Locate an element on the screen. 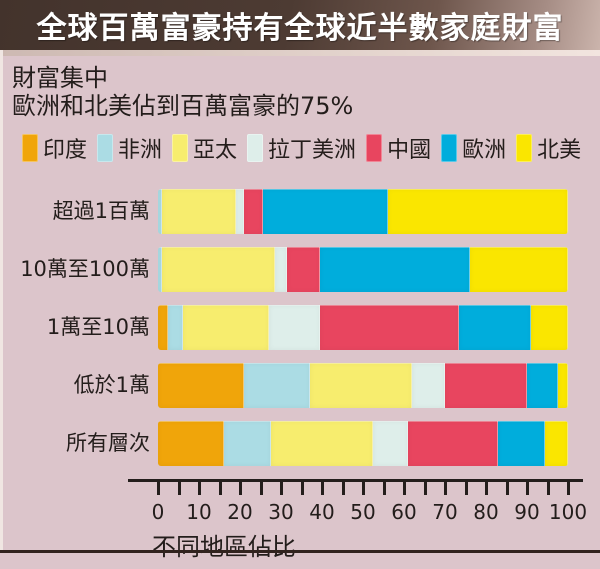 The width and height of the screenshot is (600, 569). india-swatch is located at coordinates (30, 148).